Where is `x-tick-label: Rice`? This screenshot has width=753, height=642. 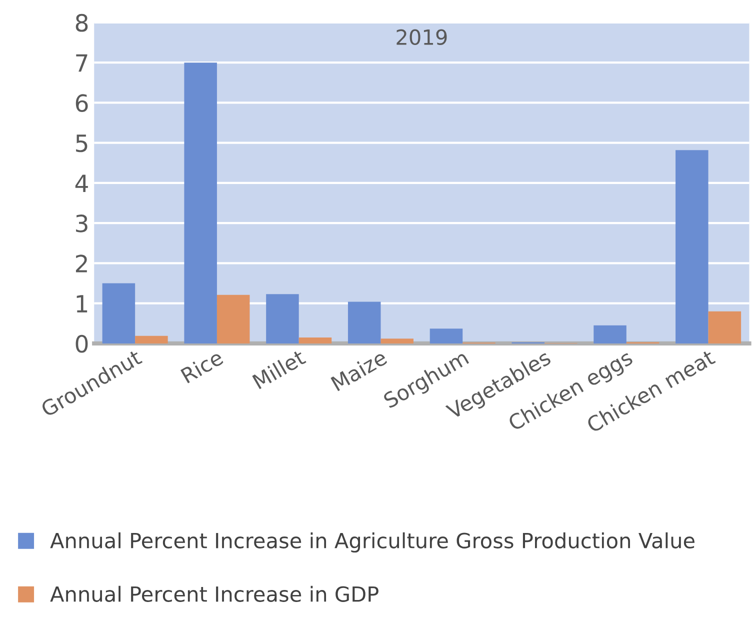
x-tick-label: Rice is located at coordinates (202, 366).